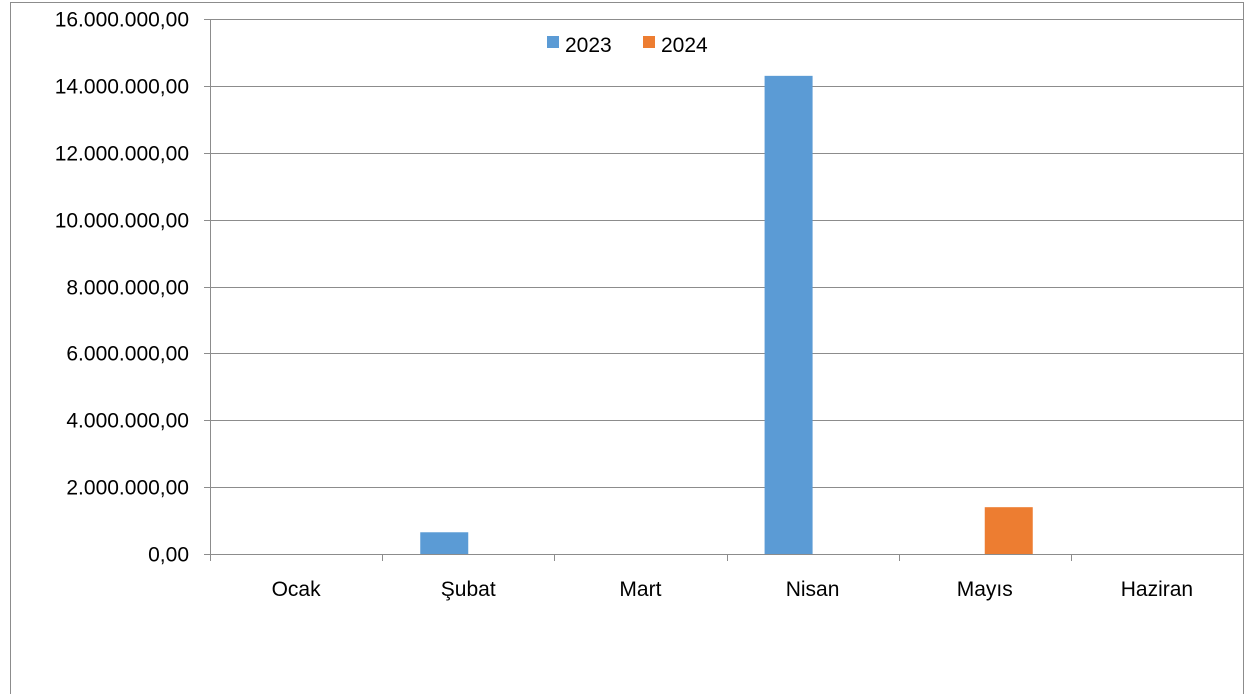 This screenshot has height=699, width=1245. I want to click on y-tick-label: 0,00, so click(168, 555).